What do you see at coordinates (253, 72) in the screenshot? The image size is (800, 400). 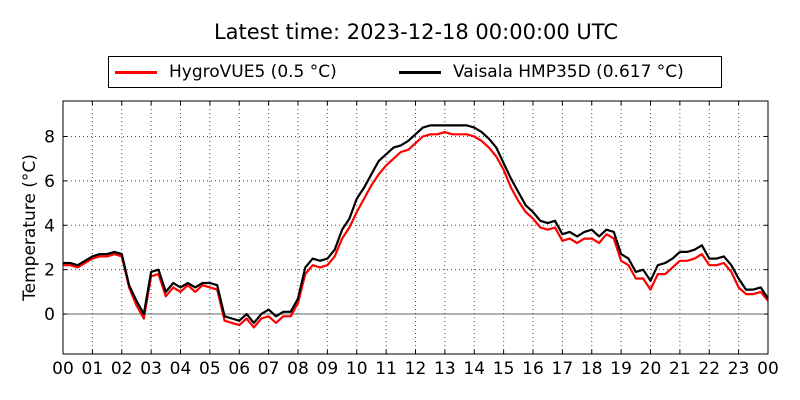 I see `legend-label-hygrovue5: HygroVUE5 (0.5 °C)` at bounding box center [253, 72].